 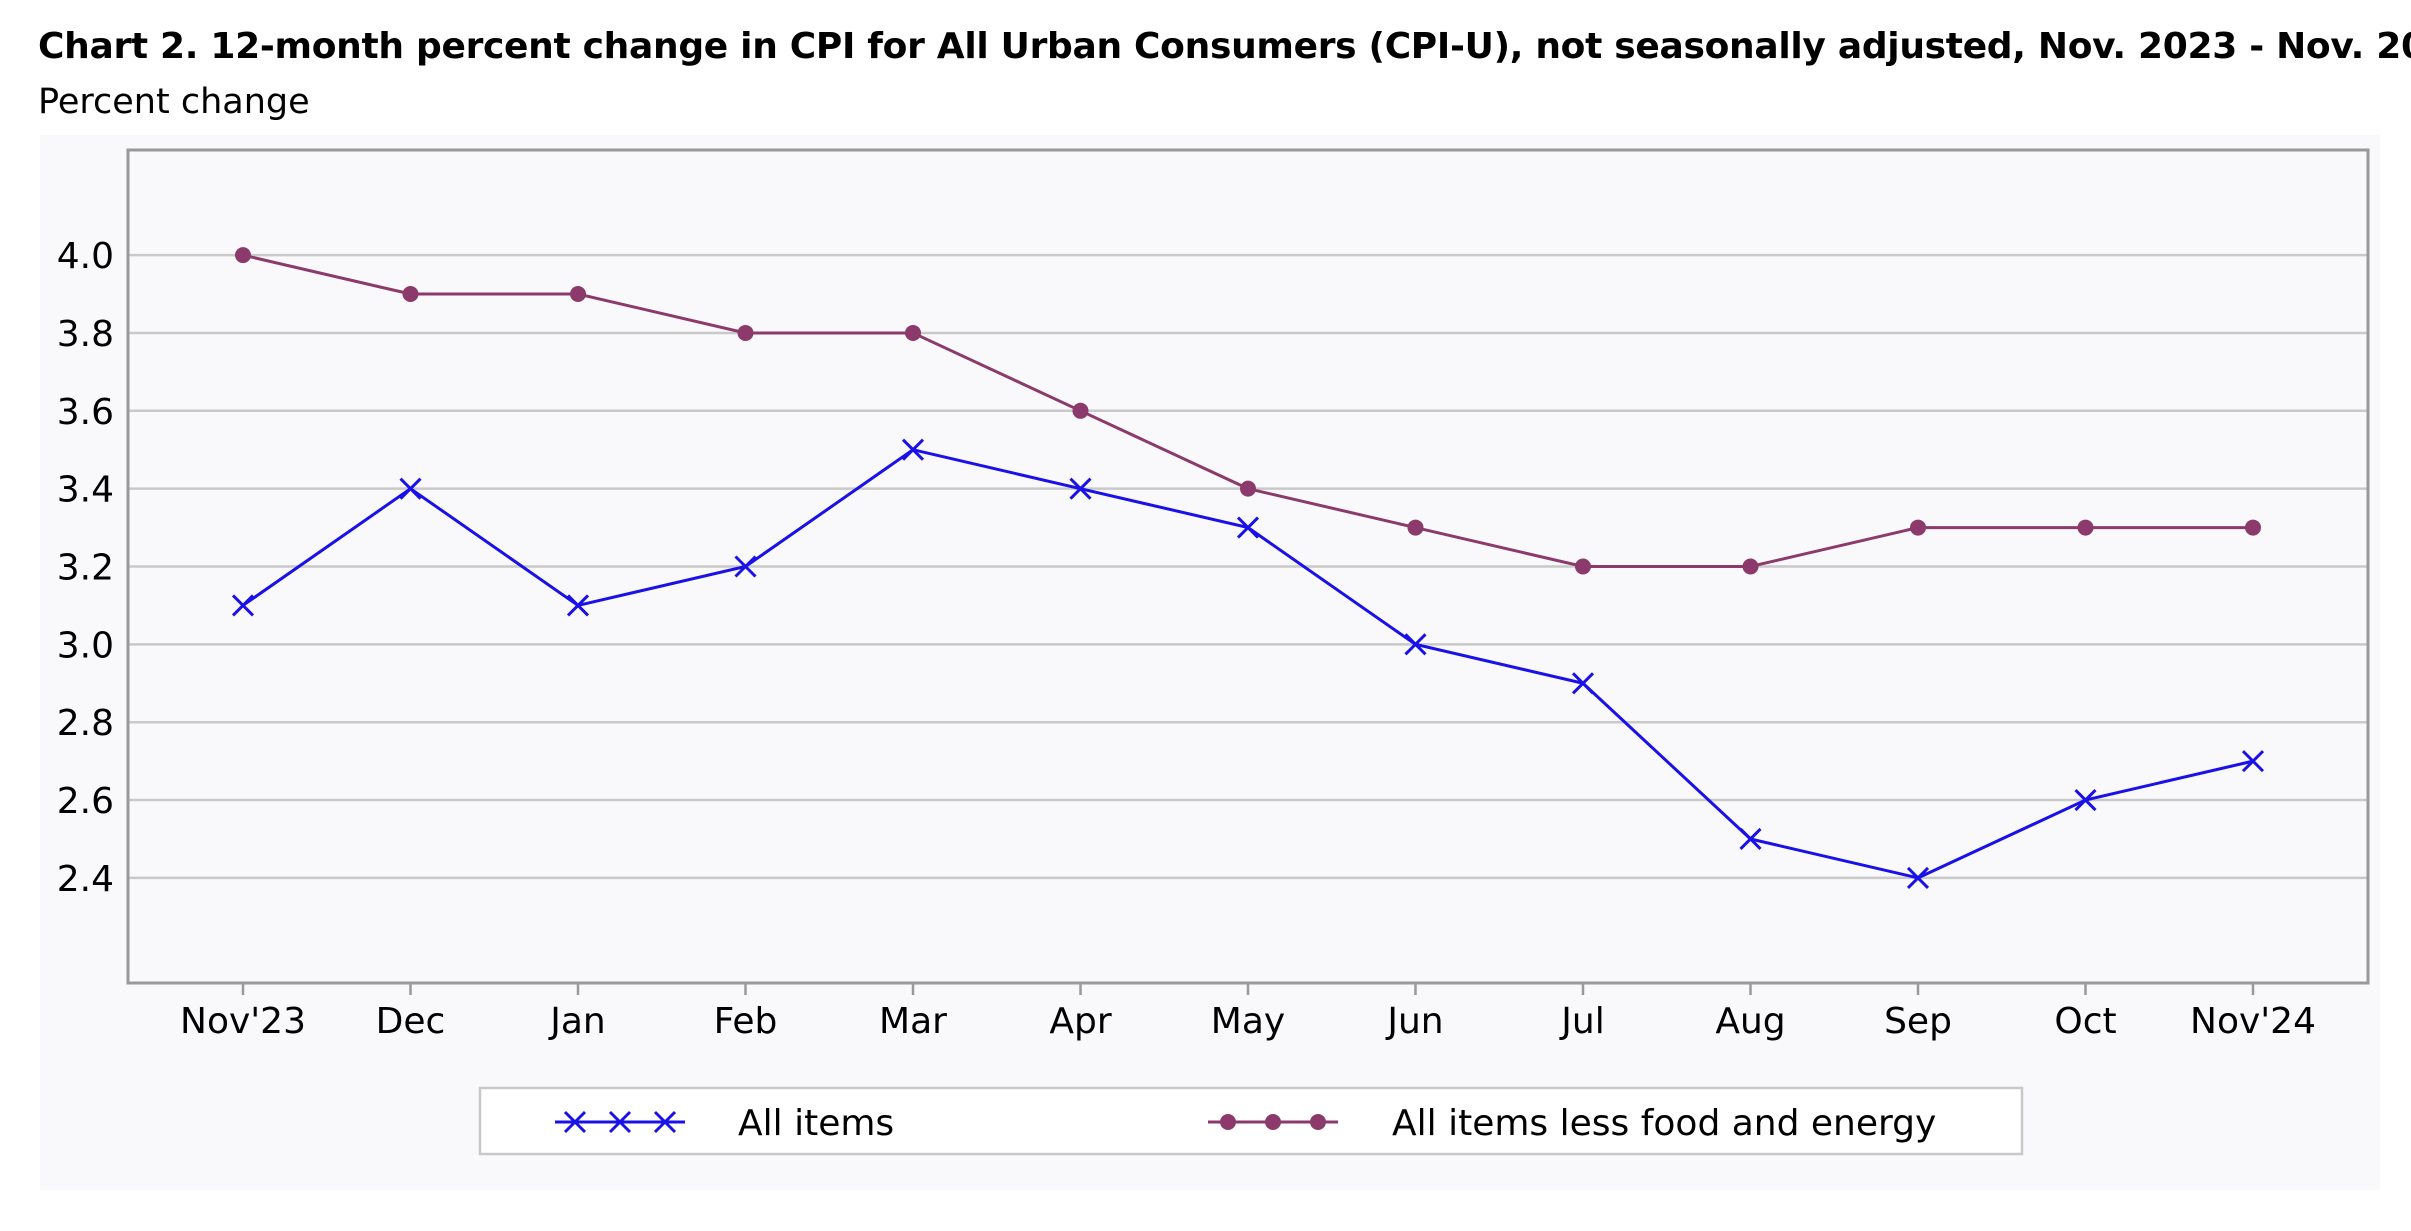 I want to click on legend-item: All items, so click(x=724, y=1123).